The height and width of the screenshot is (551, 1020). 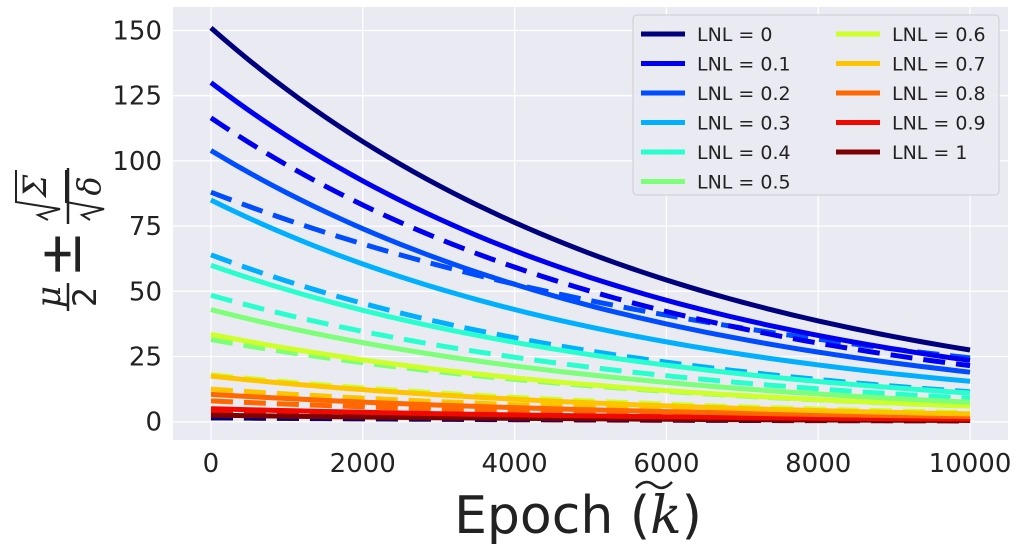 What do you see at coordinates (666, 516) in the screenshot?
I see `x-axis-label-variable: k` at bounding box center [666, 516].